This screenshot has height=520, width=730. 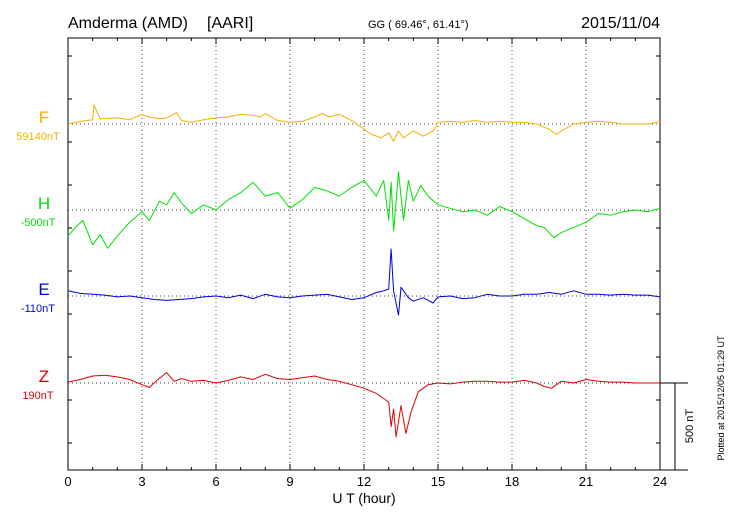 What do you see at coordinates (364, 123) in the screenshot?
I see `series-line-f` at bounding box center [364, 123].